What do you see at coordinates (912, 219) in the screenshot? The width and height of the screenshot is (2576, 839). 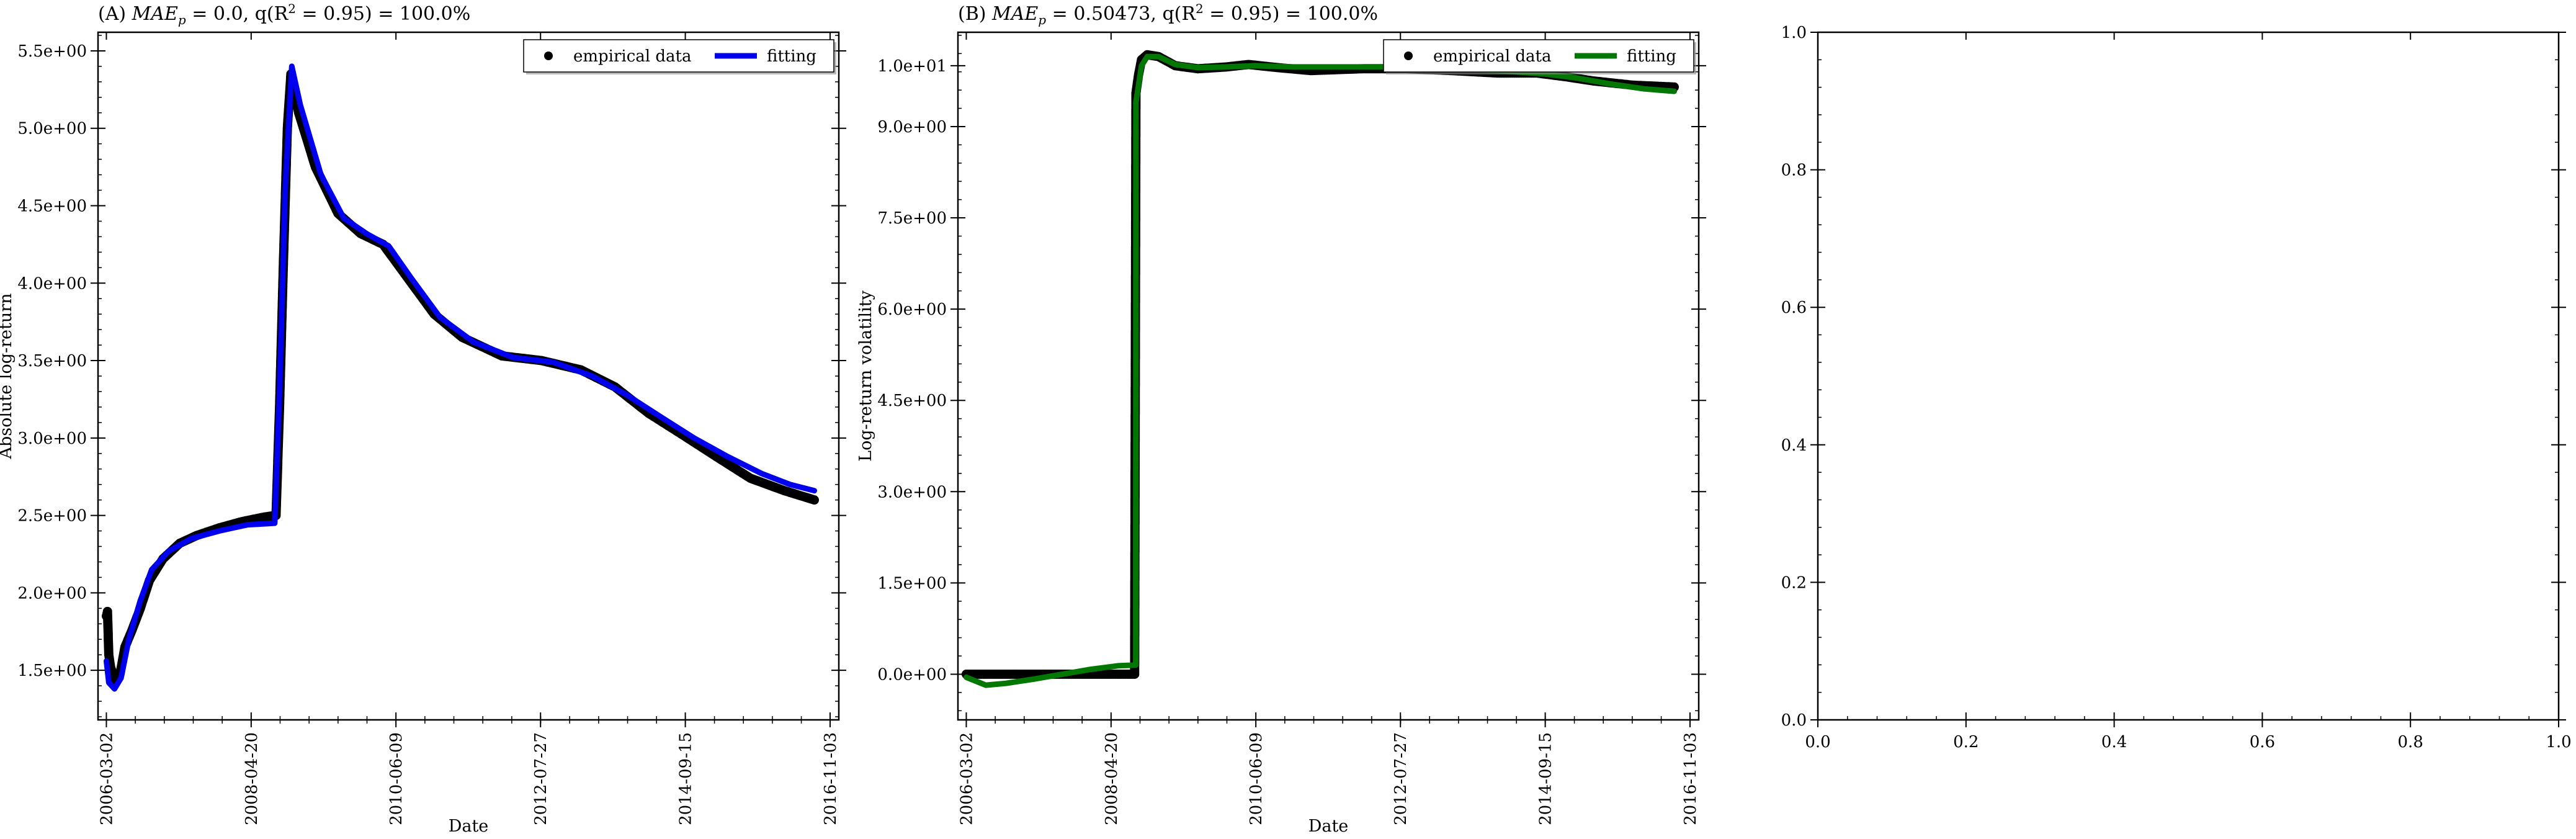 I see `chart-1-y-tick-label: 7.5e+00` at bounding box center [912, 219].